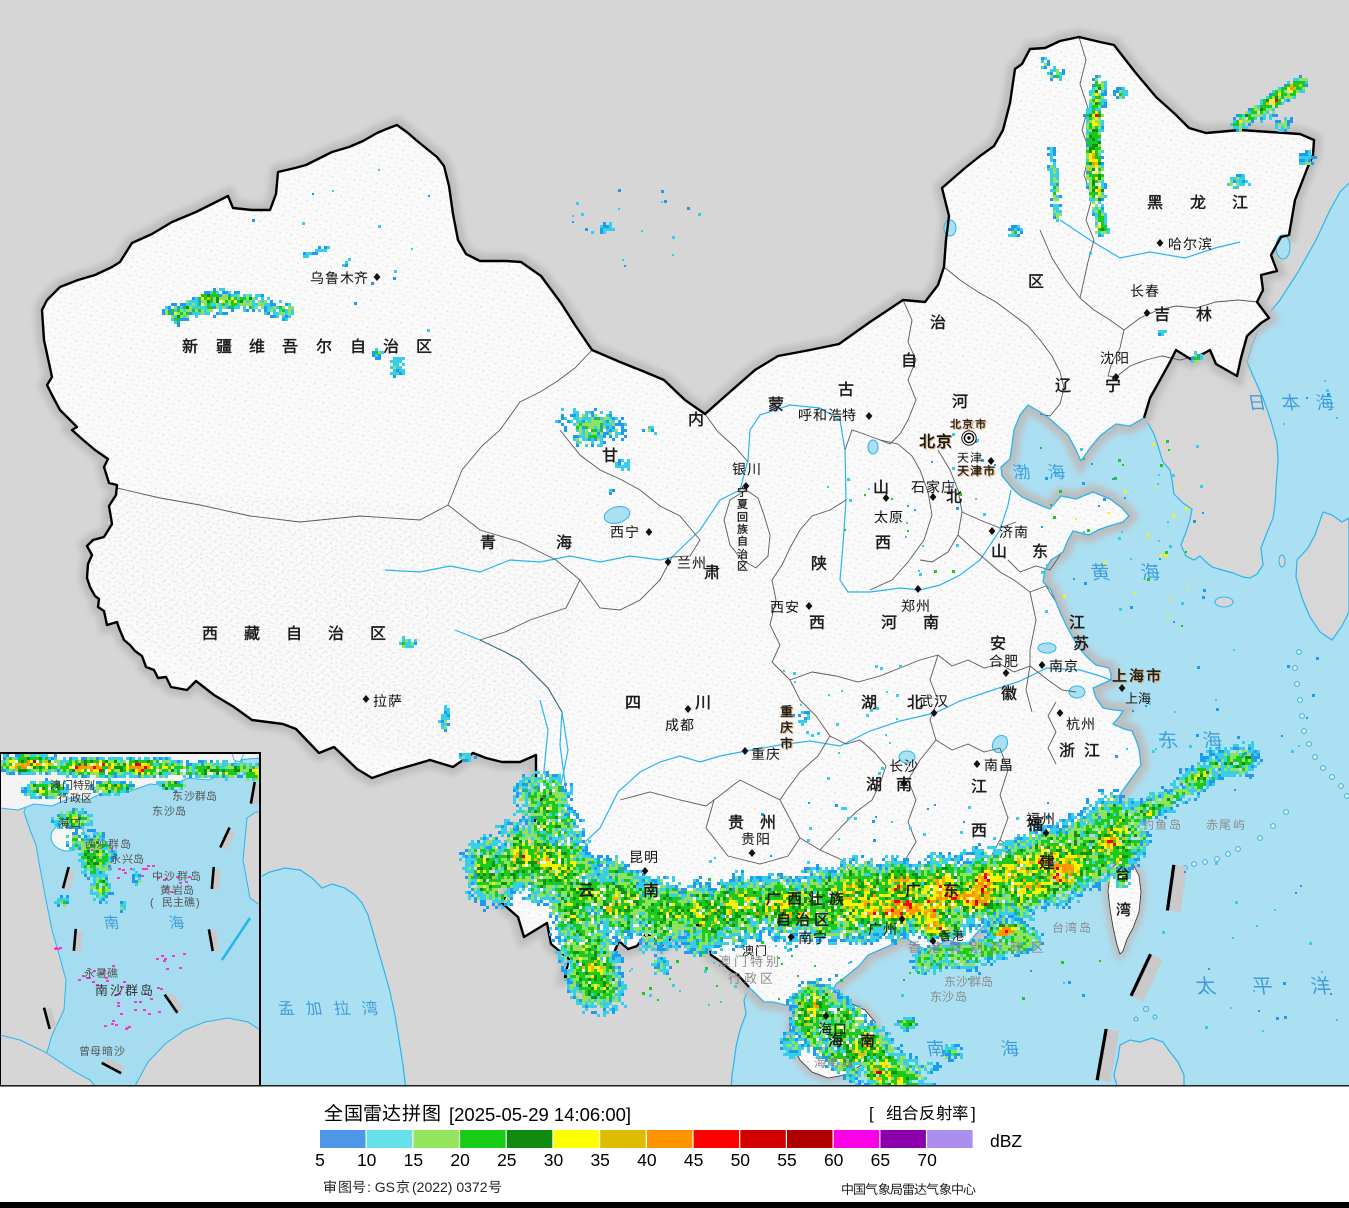 Image resolution: width=1349 pixels, height=1208 pixels. I want to click on svg-text: 40, so click(647, 1160).